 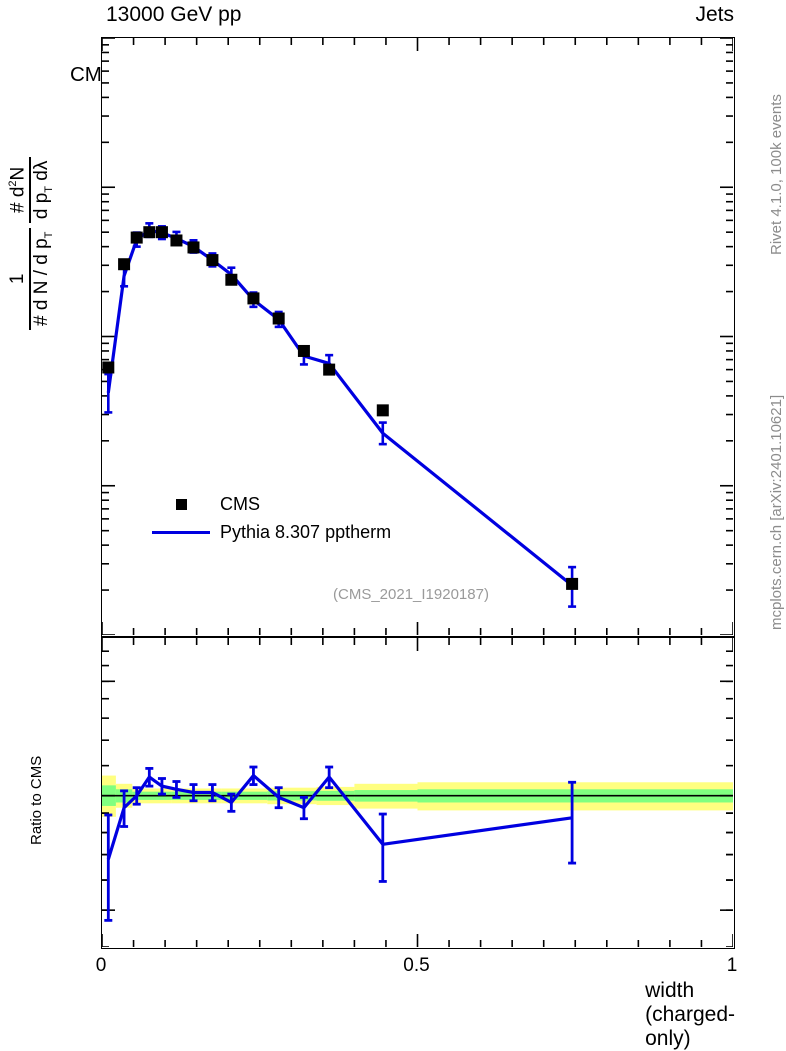 What do you see at coordinates (240, 503) in the screenshot?
I see `legend-label-cms: CMS` at bounding box center [240, 503].